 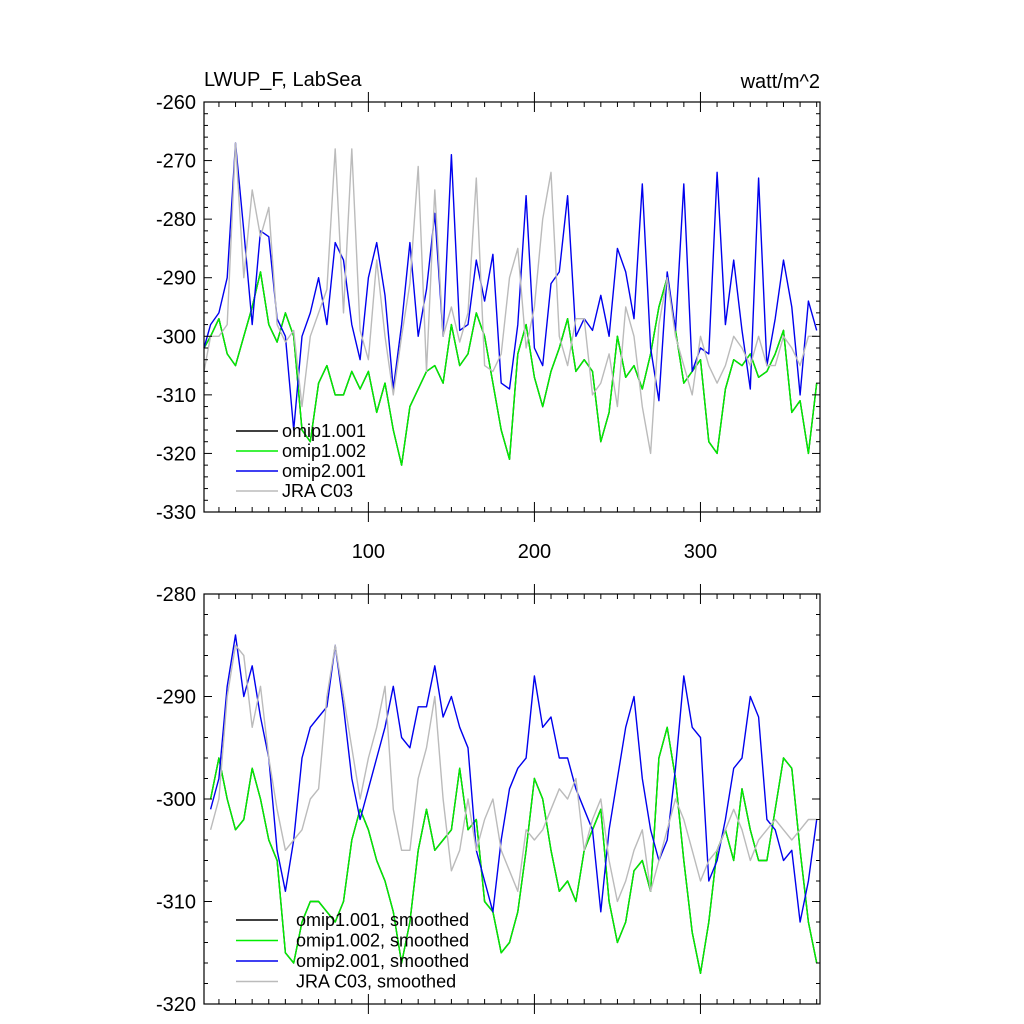 What do you see at coordinates (700, 552) in the screenshot?
I see `chart1-x-tick-label: 300` at bounding box center [700, 552].